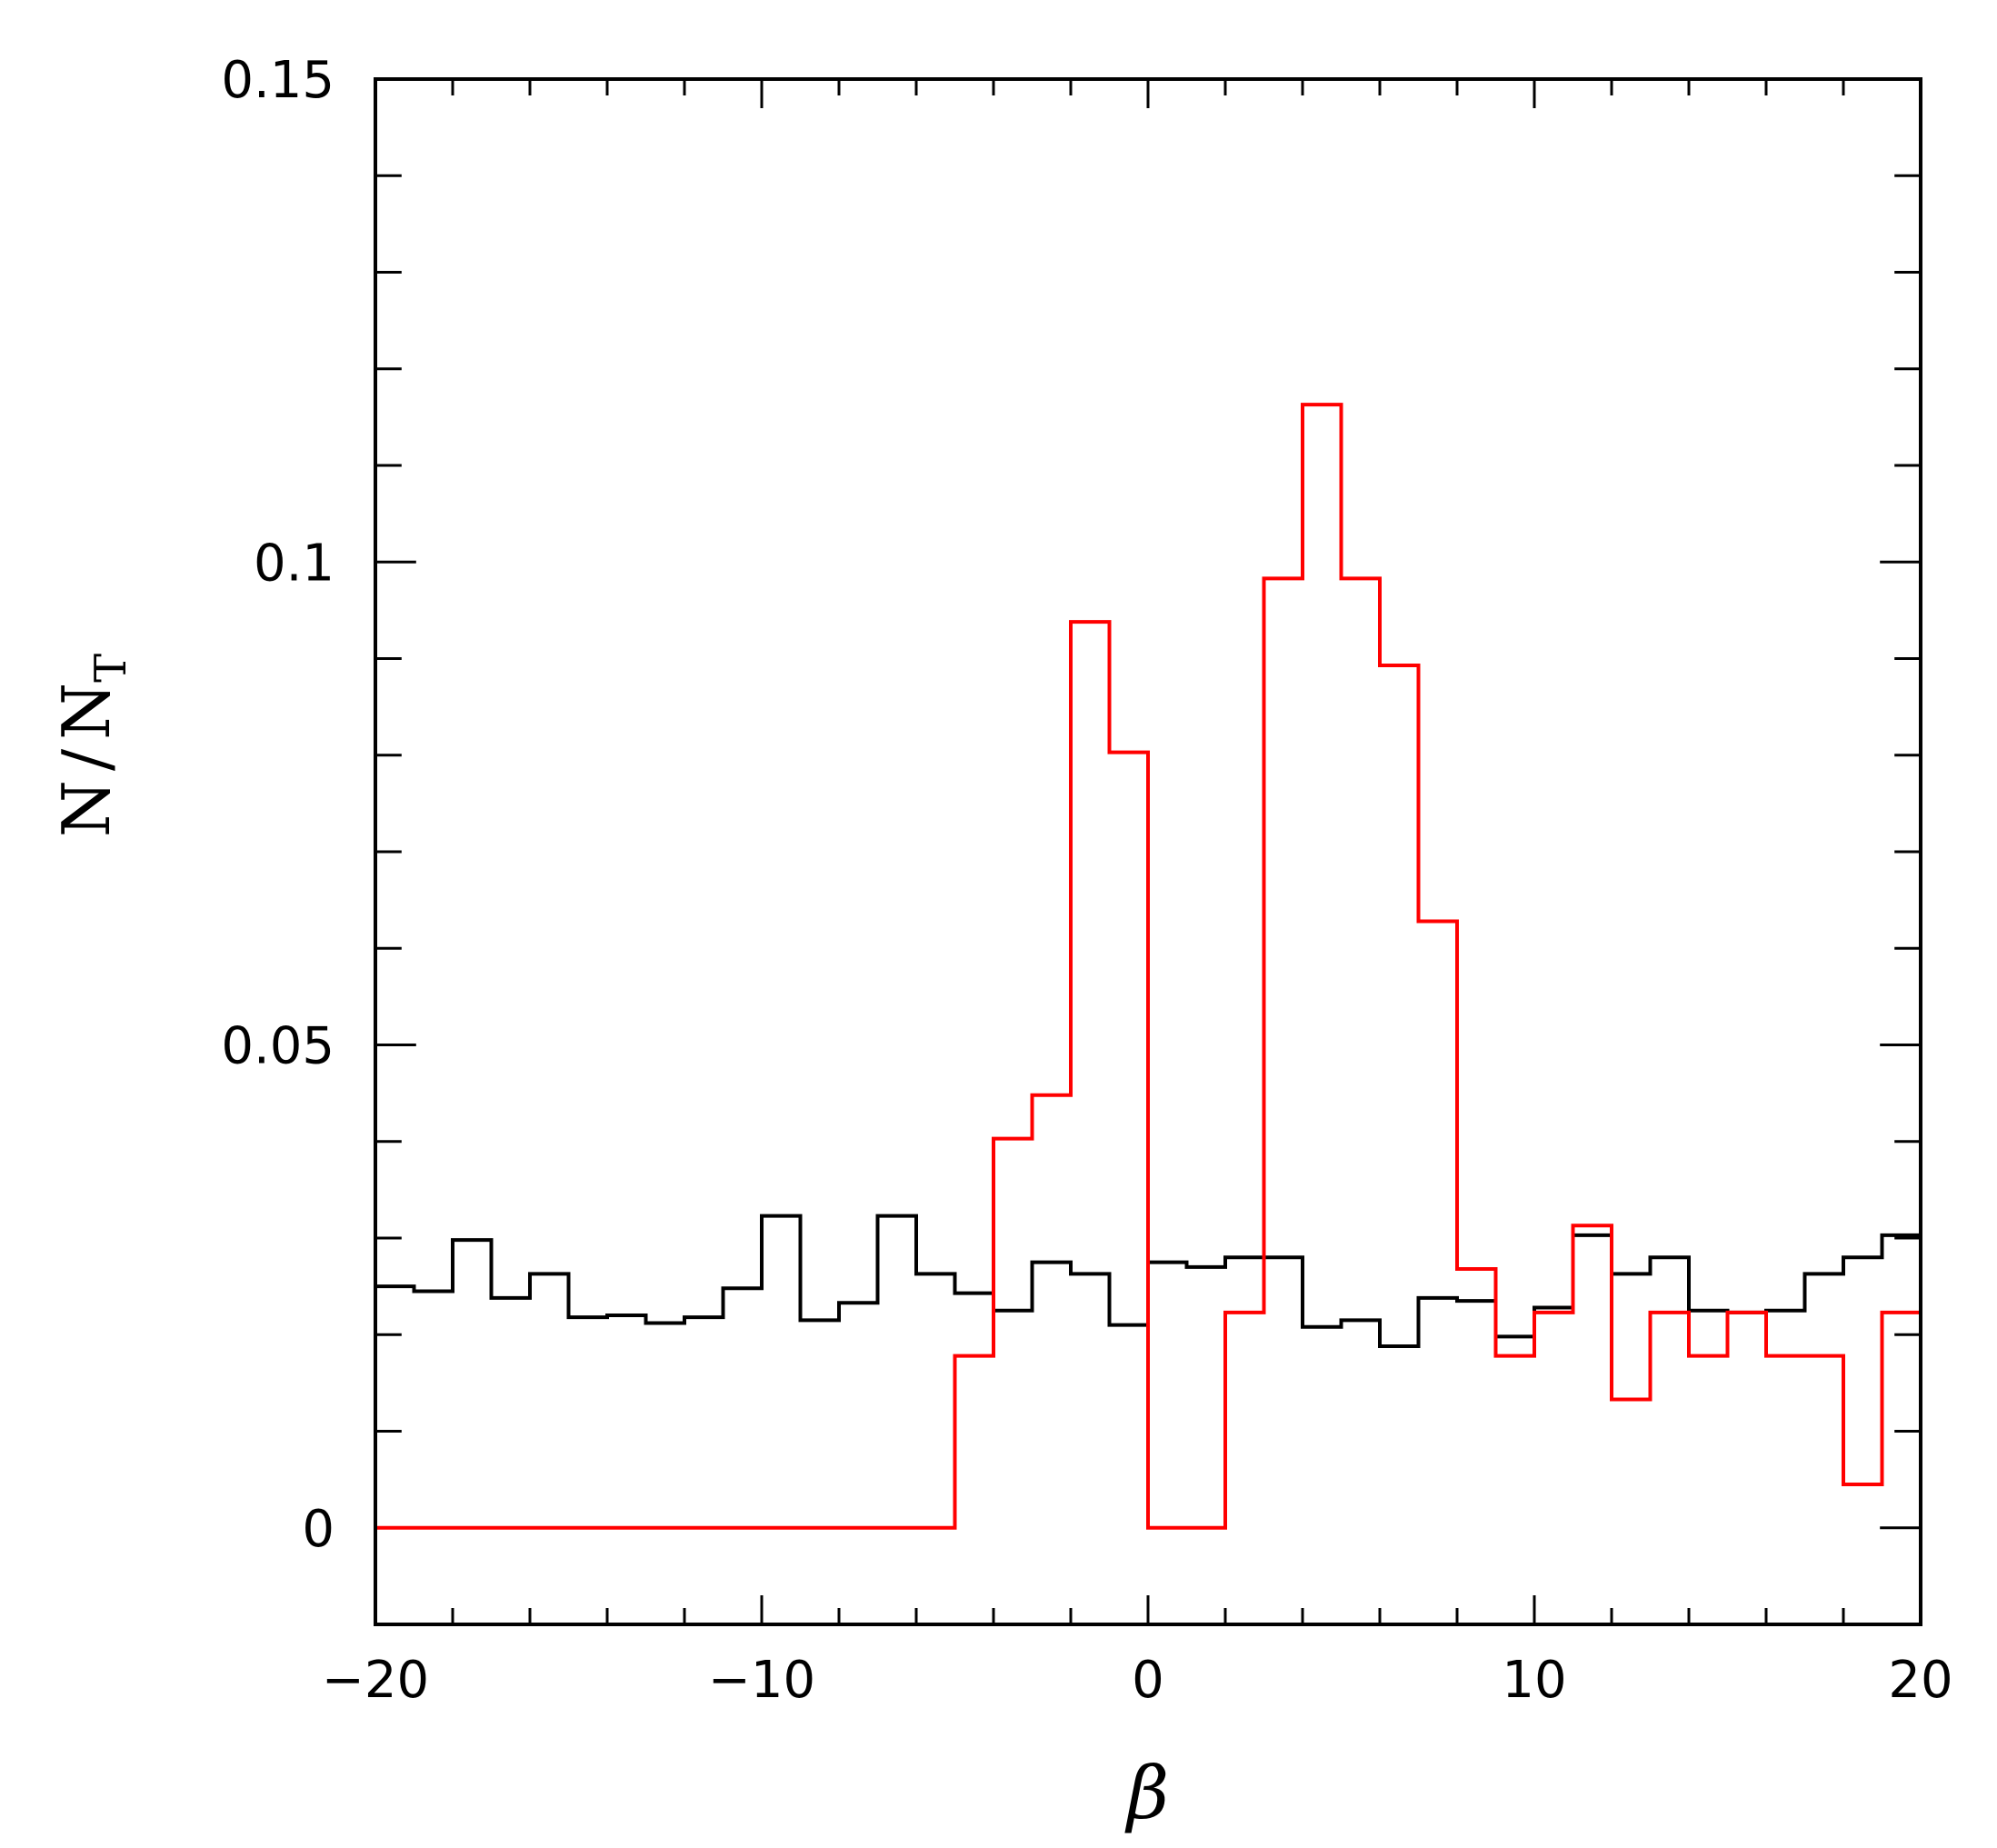 The image size is (1997, 1848). I want to click on y-axis-title-main: N, so click(87, 808).